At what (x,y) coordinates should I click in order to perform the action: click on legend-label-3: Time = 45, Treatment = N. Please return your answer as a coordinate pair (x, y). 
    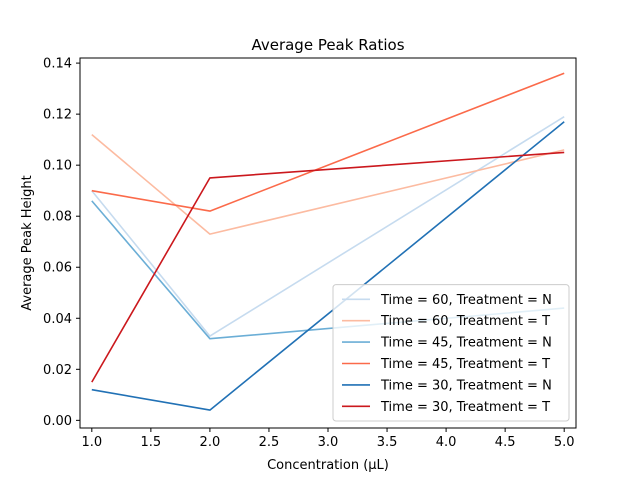
    Looking at the image, I should click on (466, 343).